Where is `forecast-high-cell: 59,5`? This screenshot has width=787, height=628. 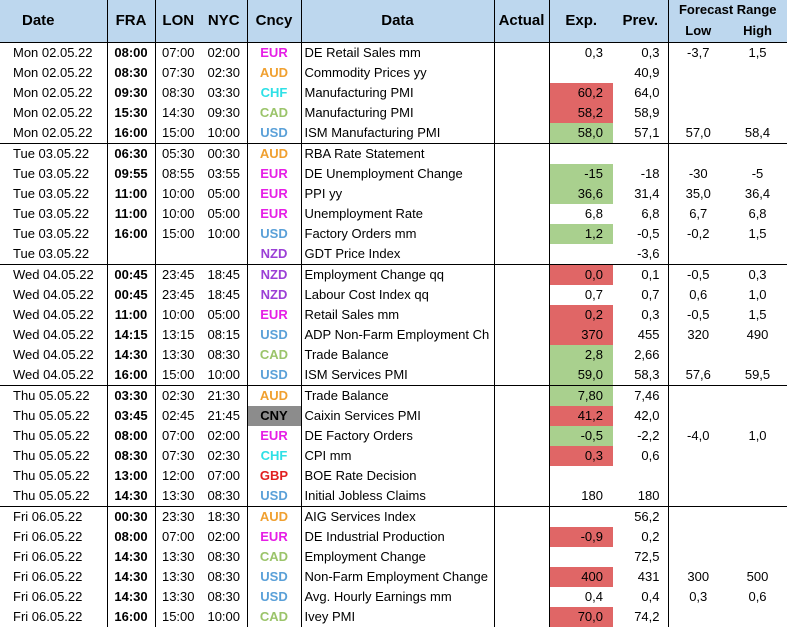
forecast-high-cell: 59,5 is located at coordinates (757, 374).